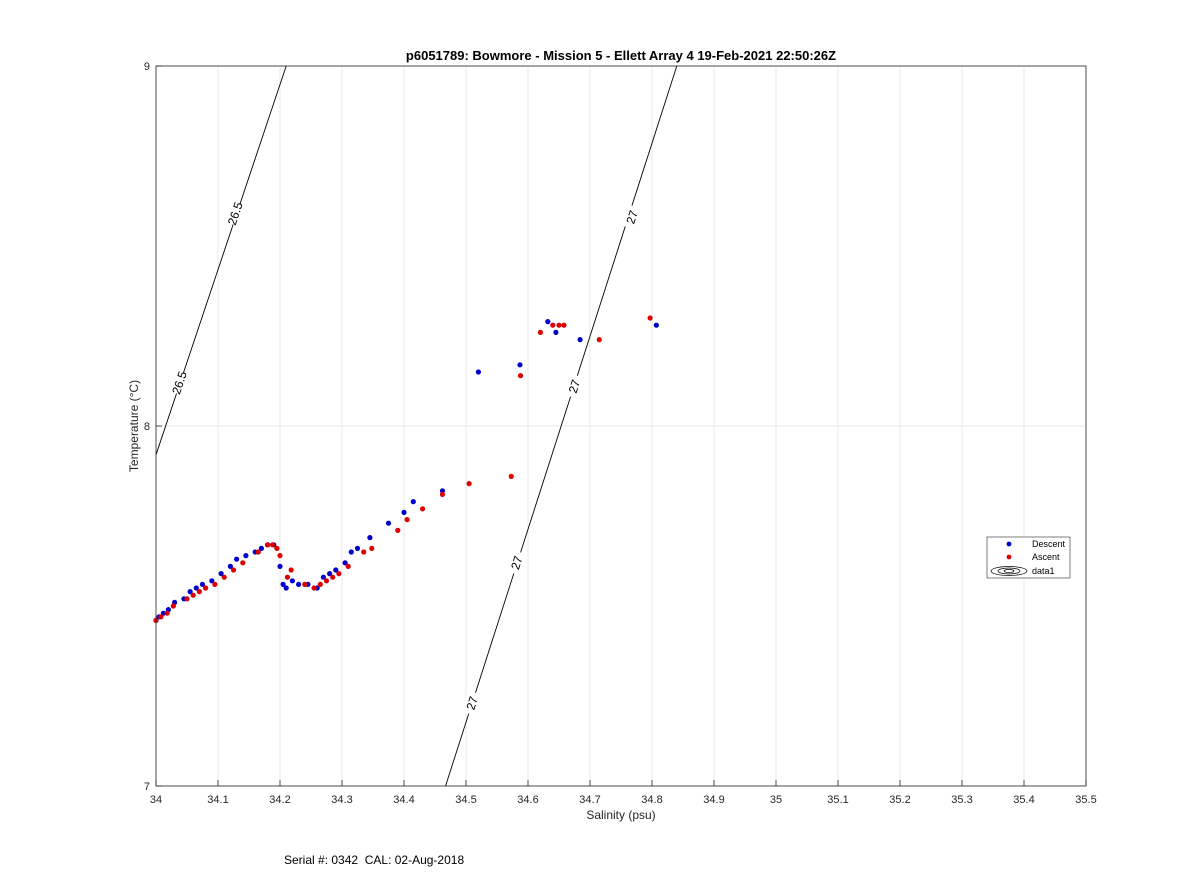  Describe the element at coordinates (1009, 544) in the screenshot. I see `legend-descent-marker` at that location.